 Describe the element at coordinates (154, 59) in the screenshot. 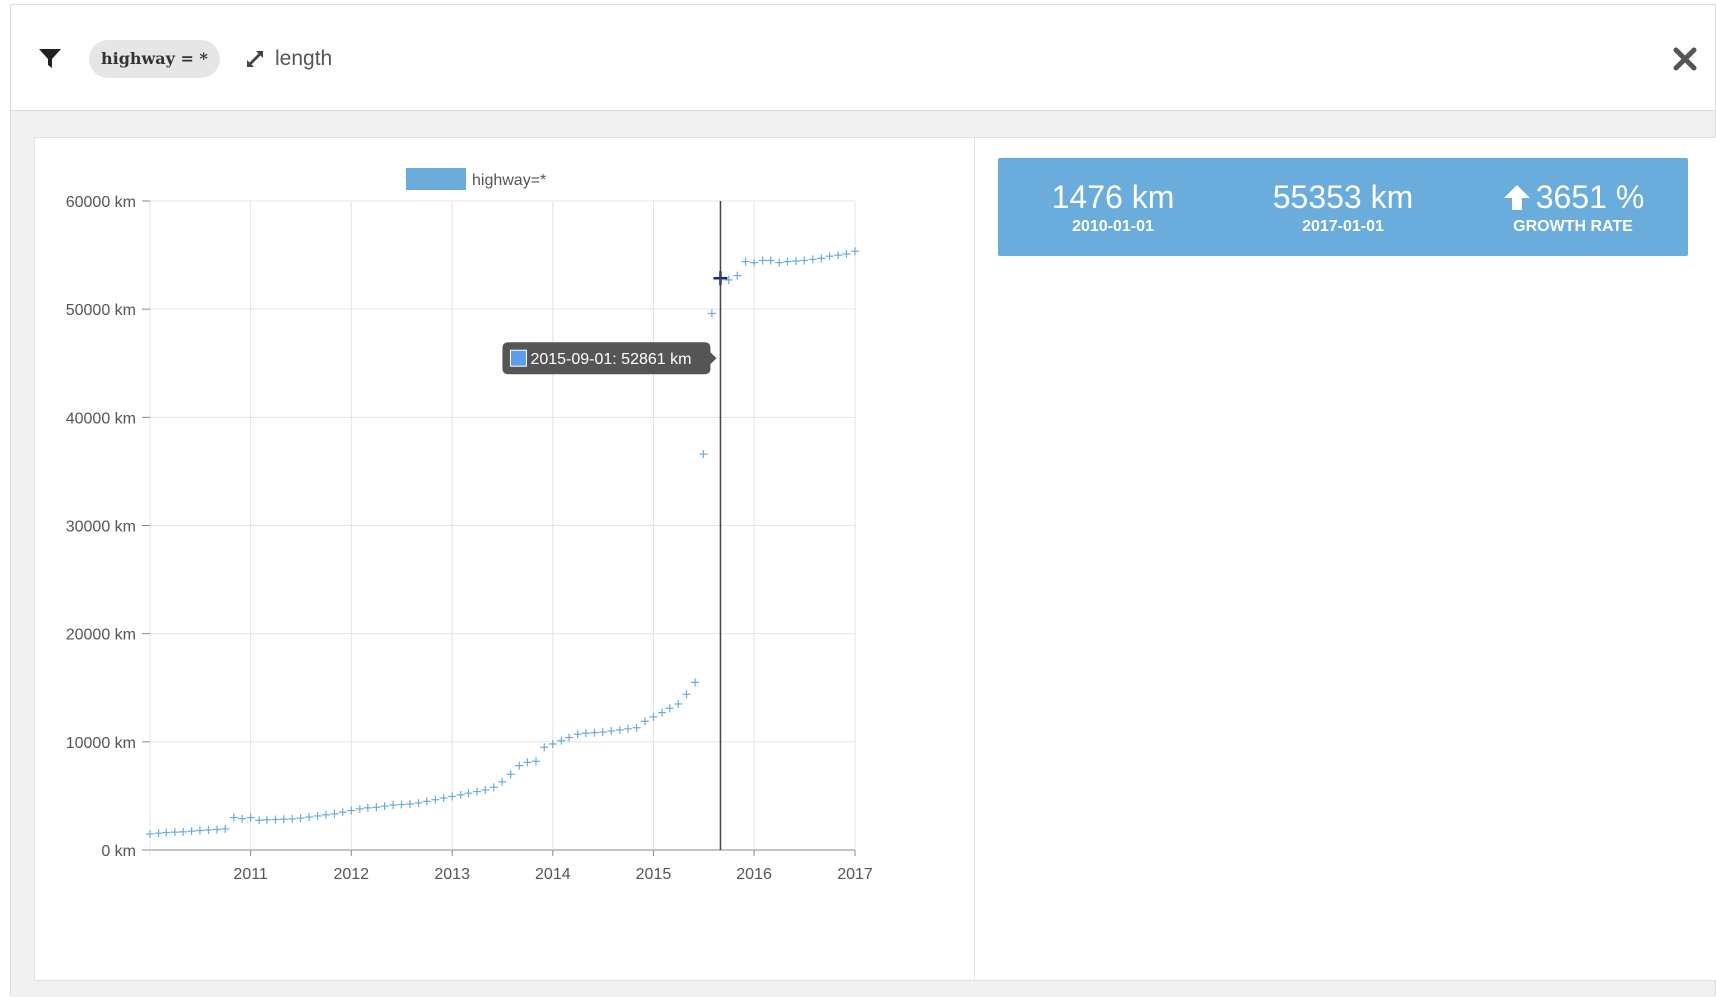

I see `filter-tag: highway = *` at that location.